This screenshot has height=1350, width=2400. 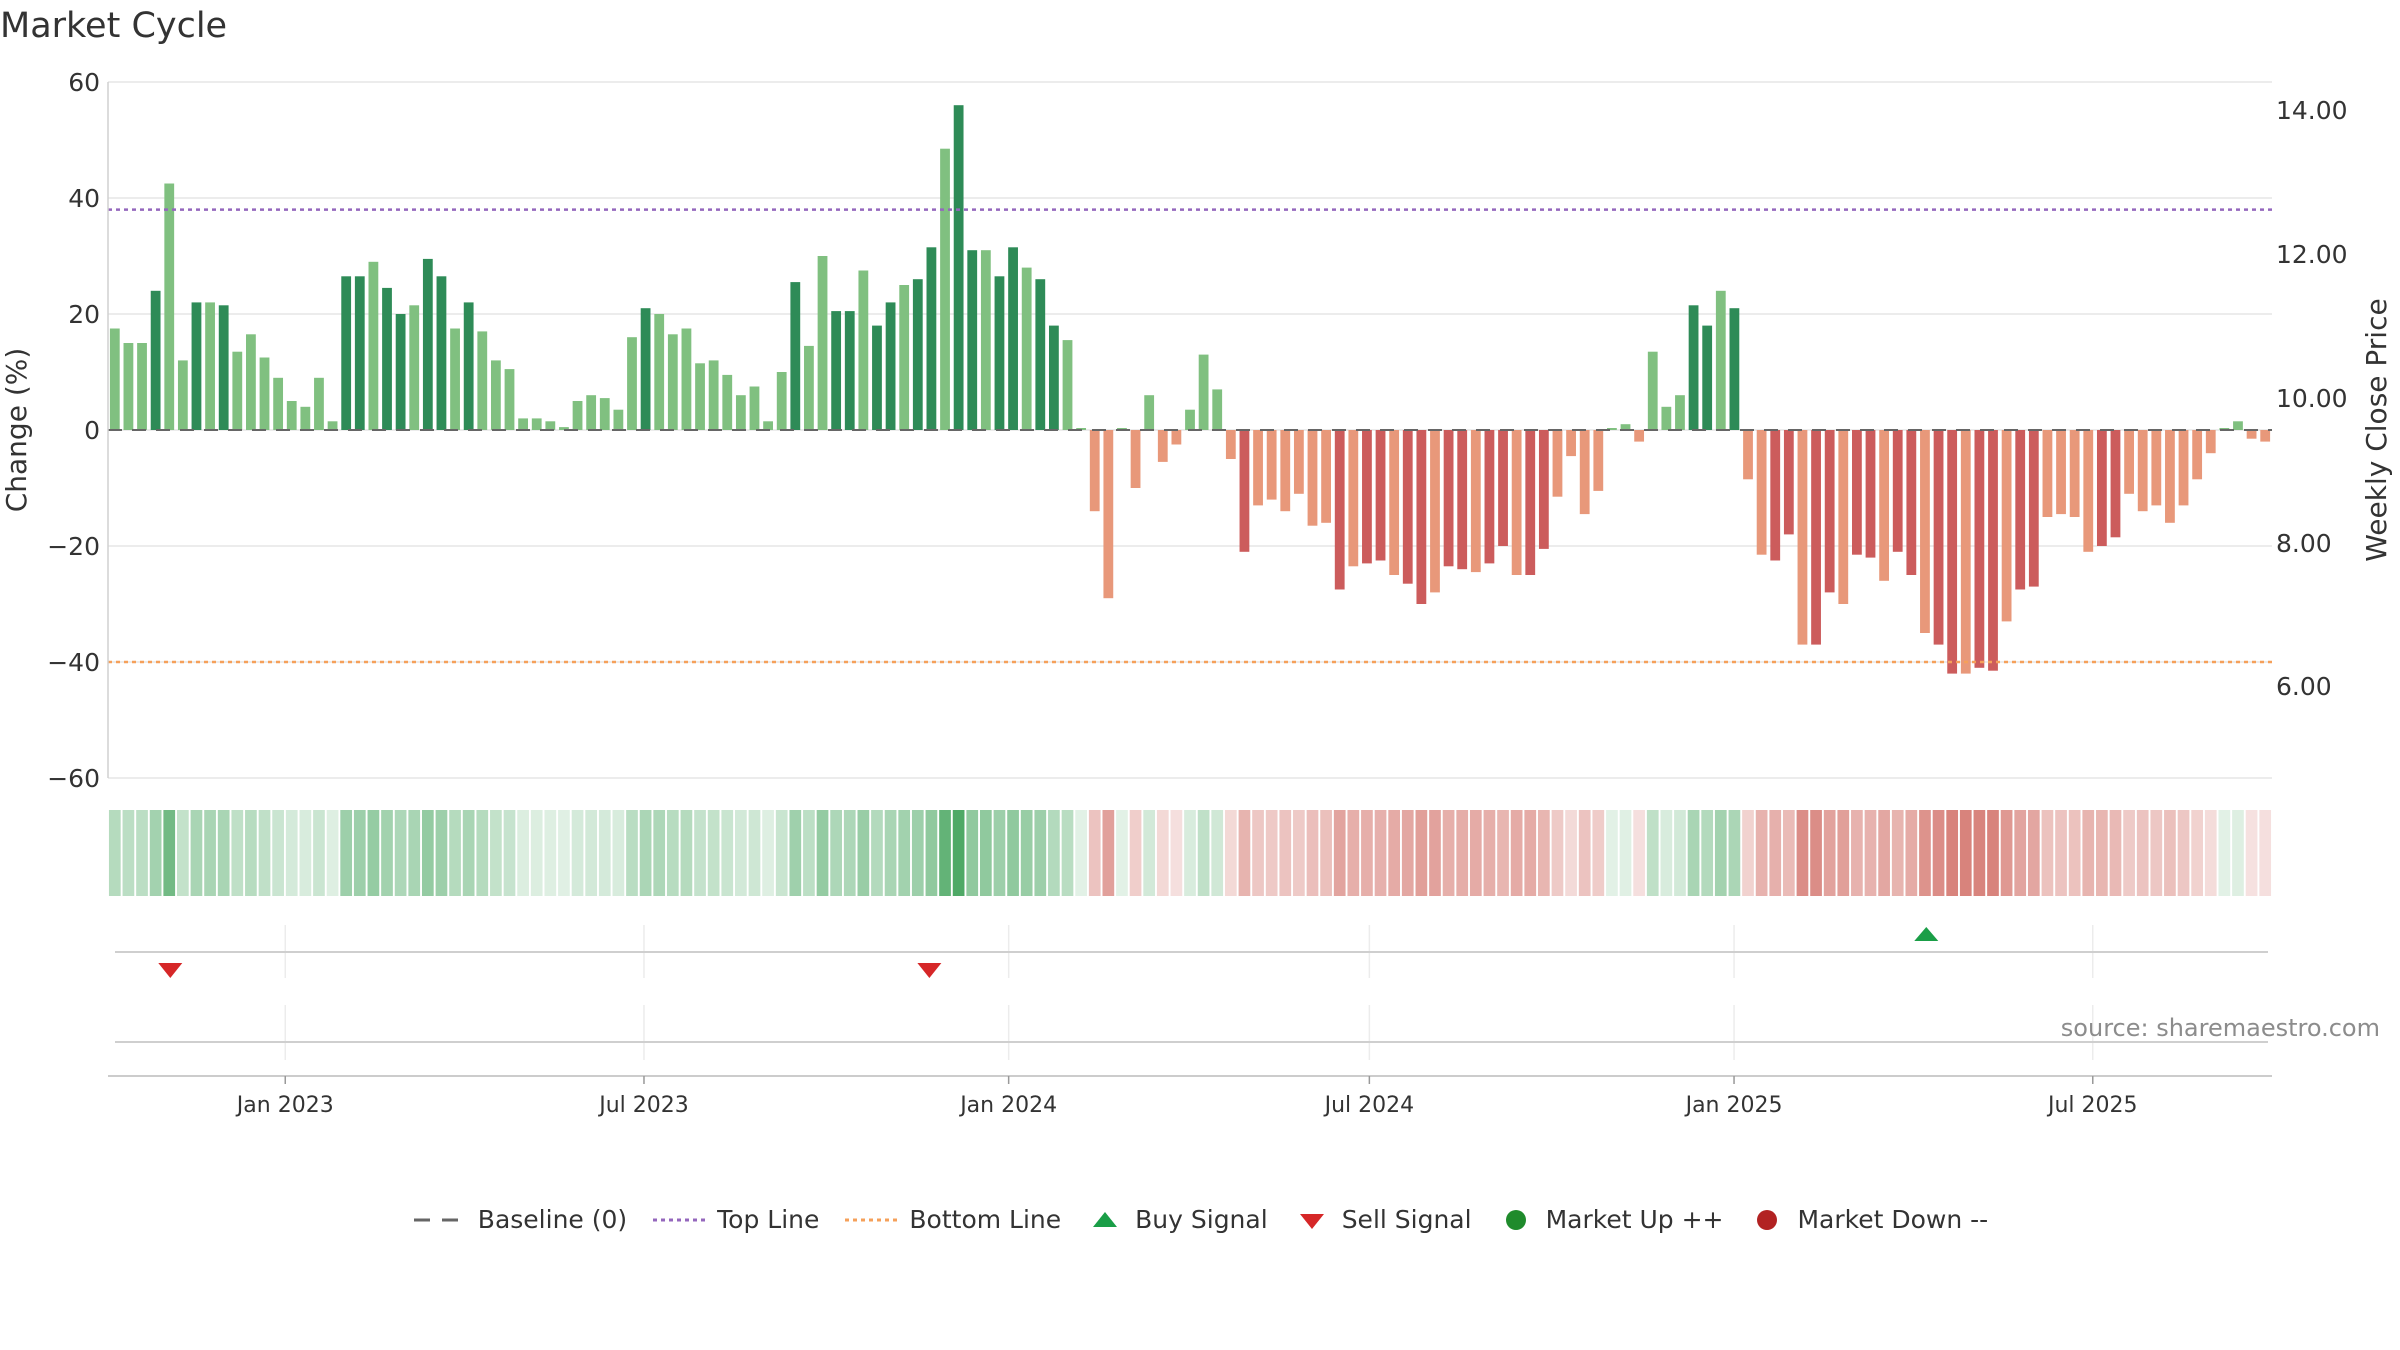 I want to click on y-tick-label: 40, so click(x=84, y=198).